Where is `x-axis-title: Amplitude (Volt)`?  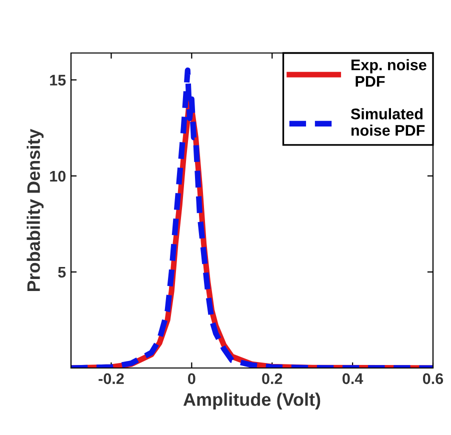 x-axis-title: Amplitude (Volt) is located at coordinates (251, 401).